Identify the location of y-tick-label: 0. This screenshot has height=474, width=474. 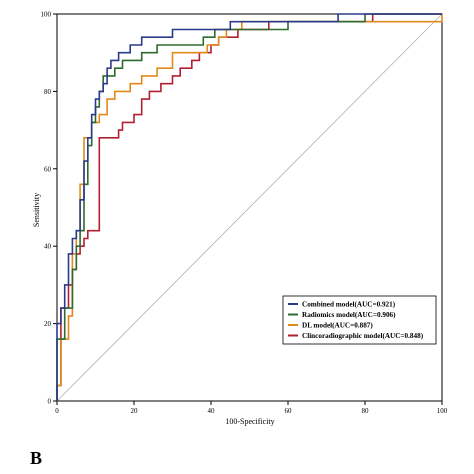
(50, 402).